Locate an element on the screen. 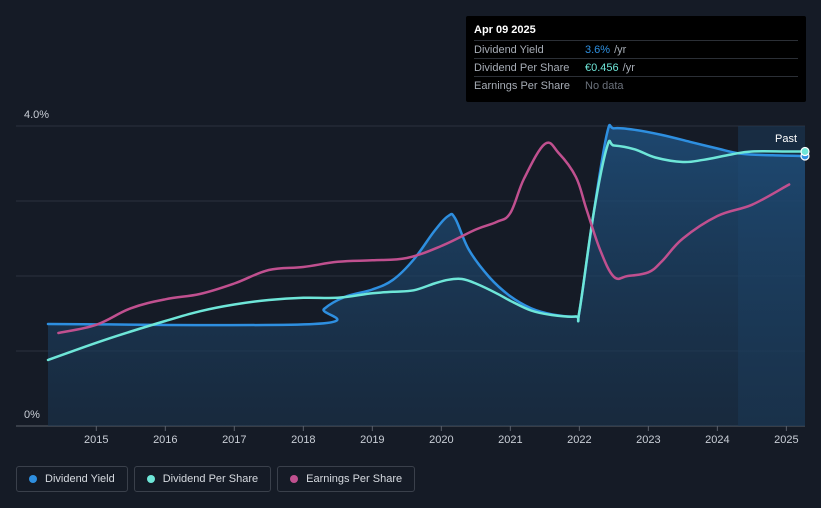 Image resolution: width=821 pixels, height=508 pixels. tooltip-date: Apr 09 2025 is located at coordinates (505, 30).